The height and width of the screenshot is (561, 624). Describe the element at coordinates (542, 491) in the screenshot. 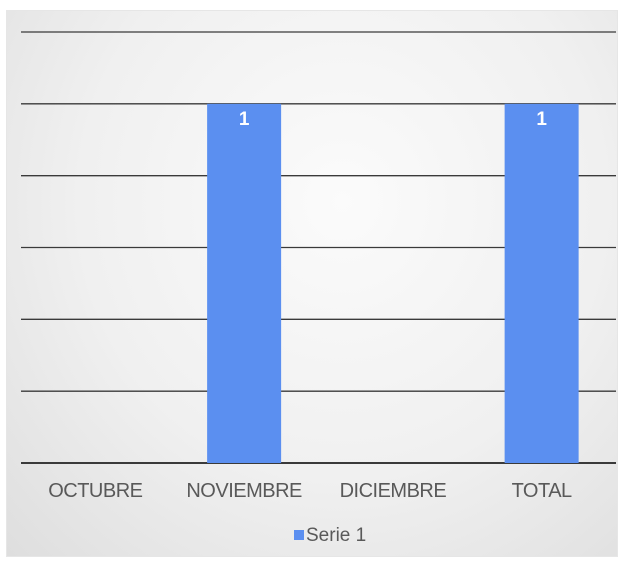

I see `x-tick-label-total: TOTAL` at that location.